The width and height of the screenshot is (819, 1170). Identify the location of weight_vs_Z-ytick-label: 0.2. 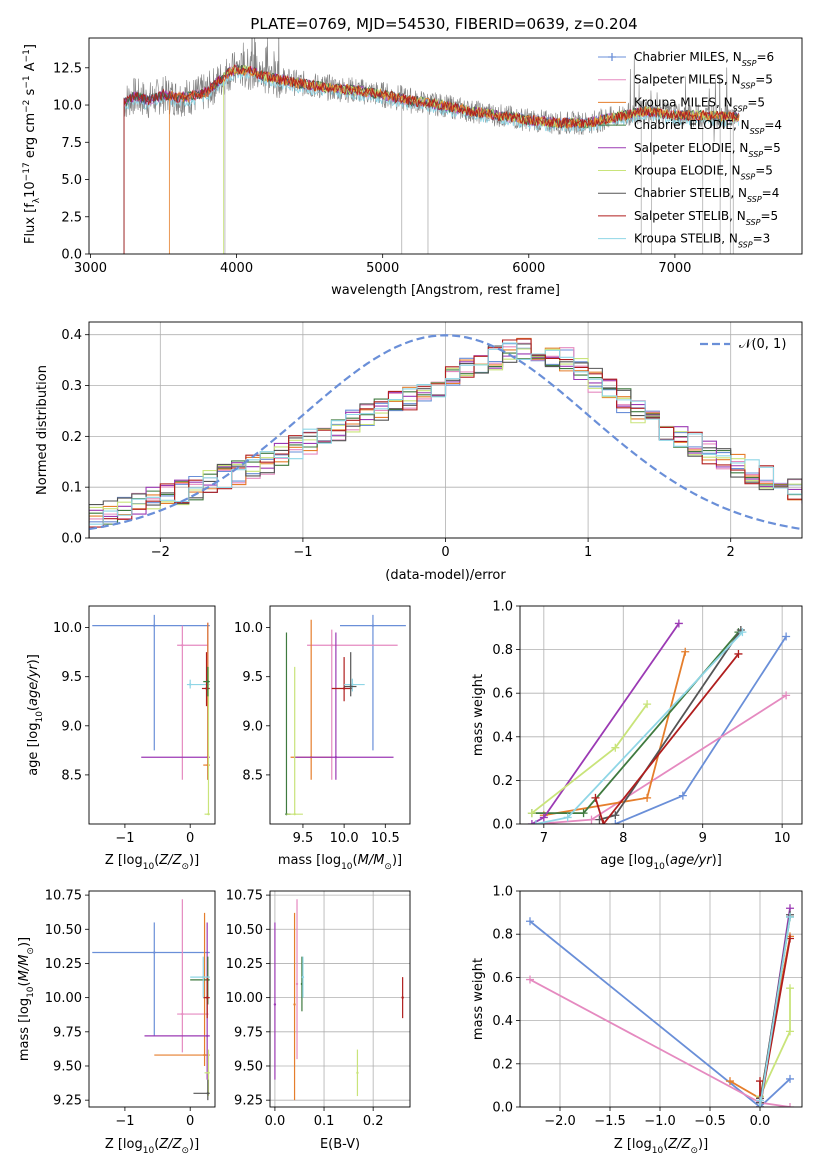
(502, 1064).